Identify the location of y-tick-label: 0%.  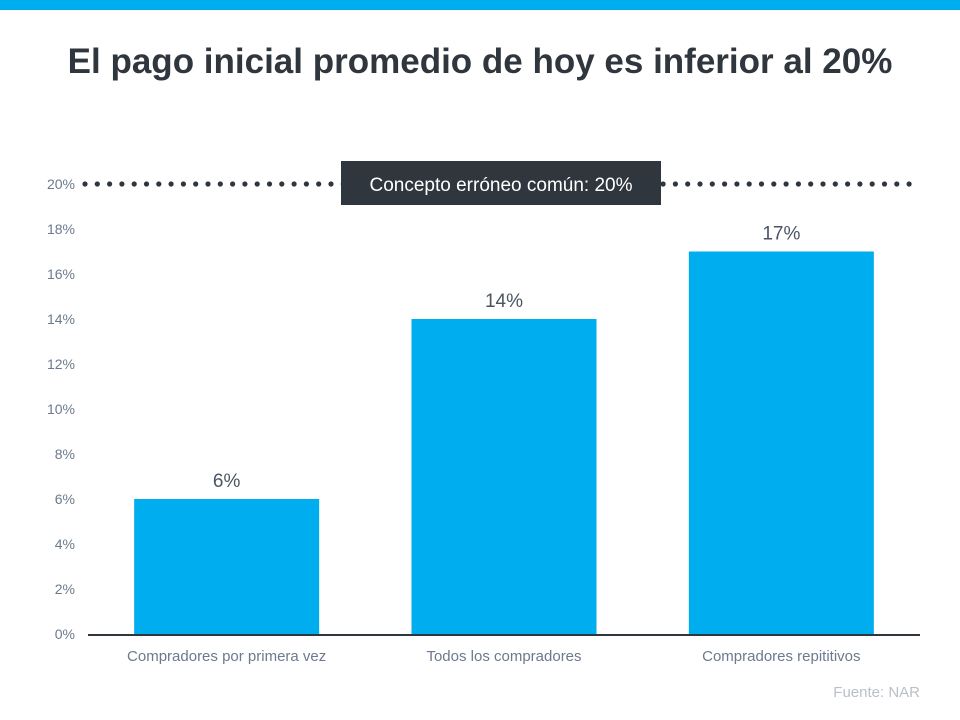
(65, 634).